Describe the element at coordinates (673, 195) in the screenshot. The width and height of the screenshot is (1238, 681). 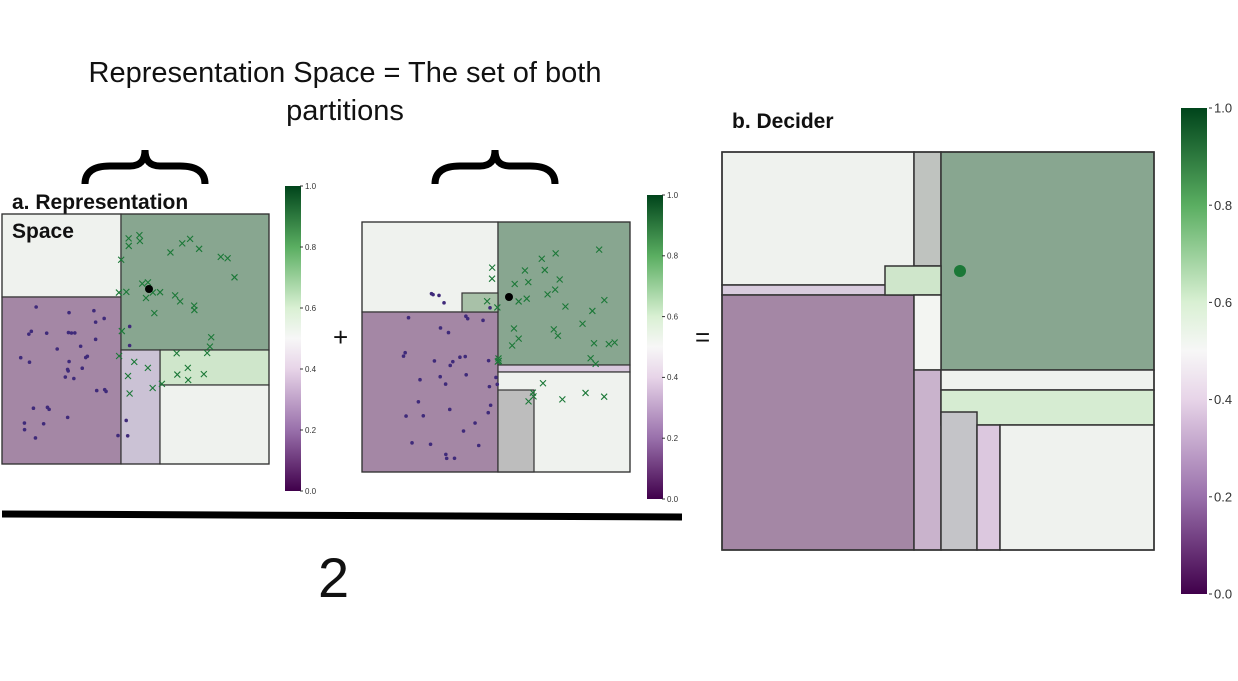
I see `colorbar-tick-label: 1.0` at that location.